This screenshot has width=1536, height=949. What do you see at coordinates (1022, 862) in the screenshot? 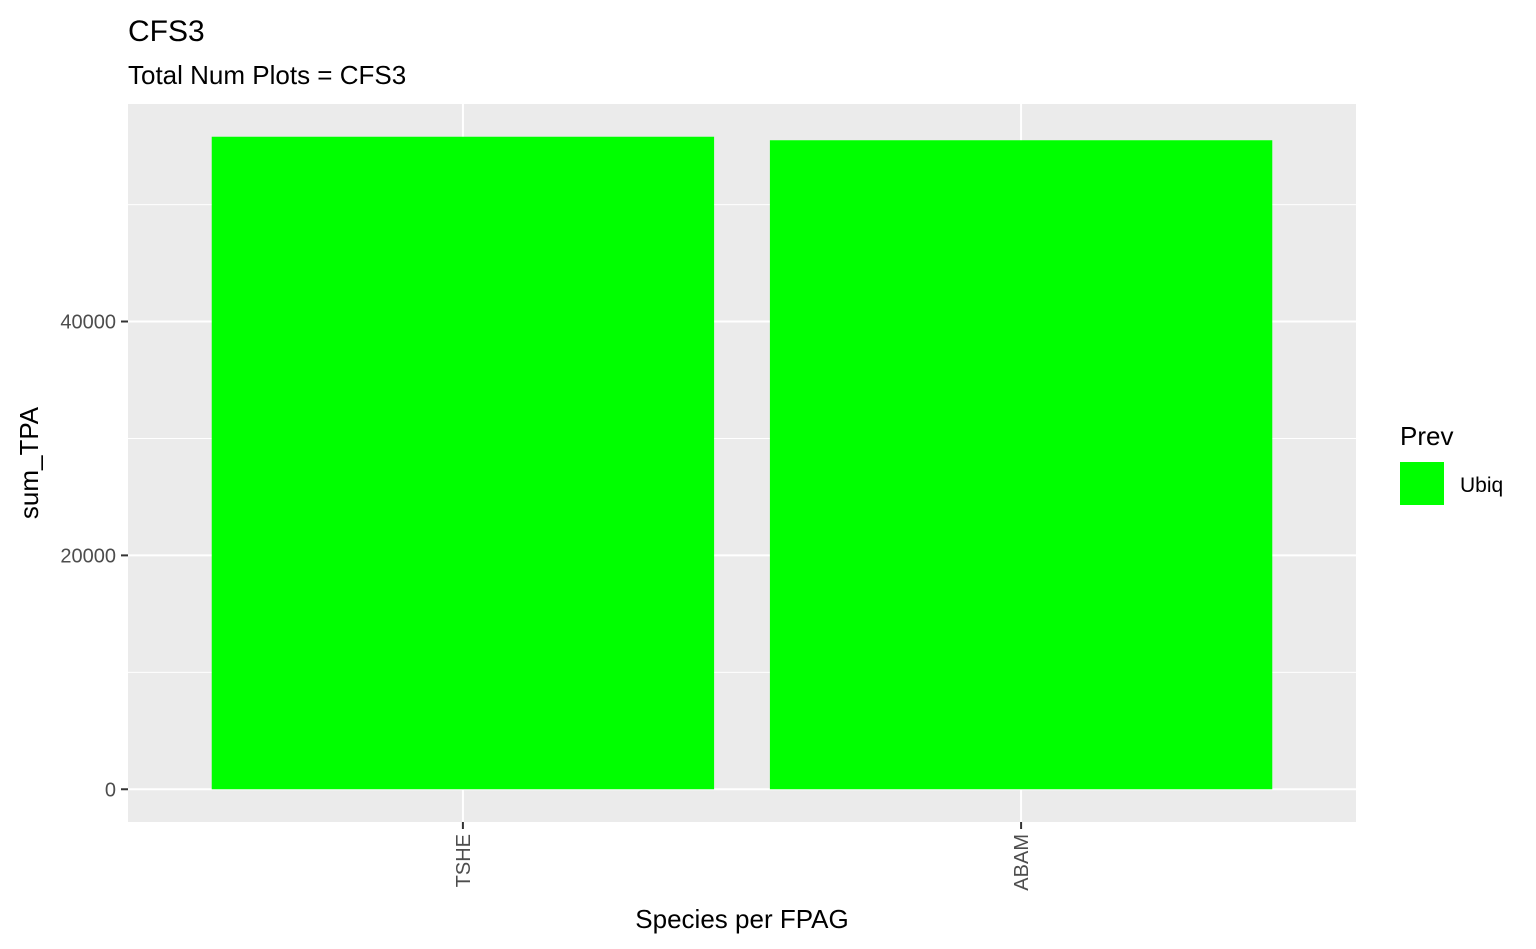
I see `x-tick-label: ABAM` at bounding box center [1022, 862].